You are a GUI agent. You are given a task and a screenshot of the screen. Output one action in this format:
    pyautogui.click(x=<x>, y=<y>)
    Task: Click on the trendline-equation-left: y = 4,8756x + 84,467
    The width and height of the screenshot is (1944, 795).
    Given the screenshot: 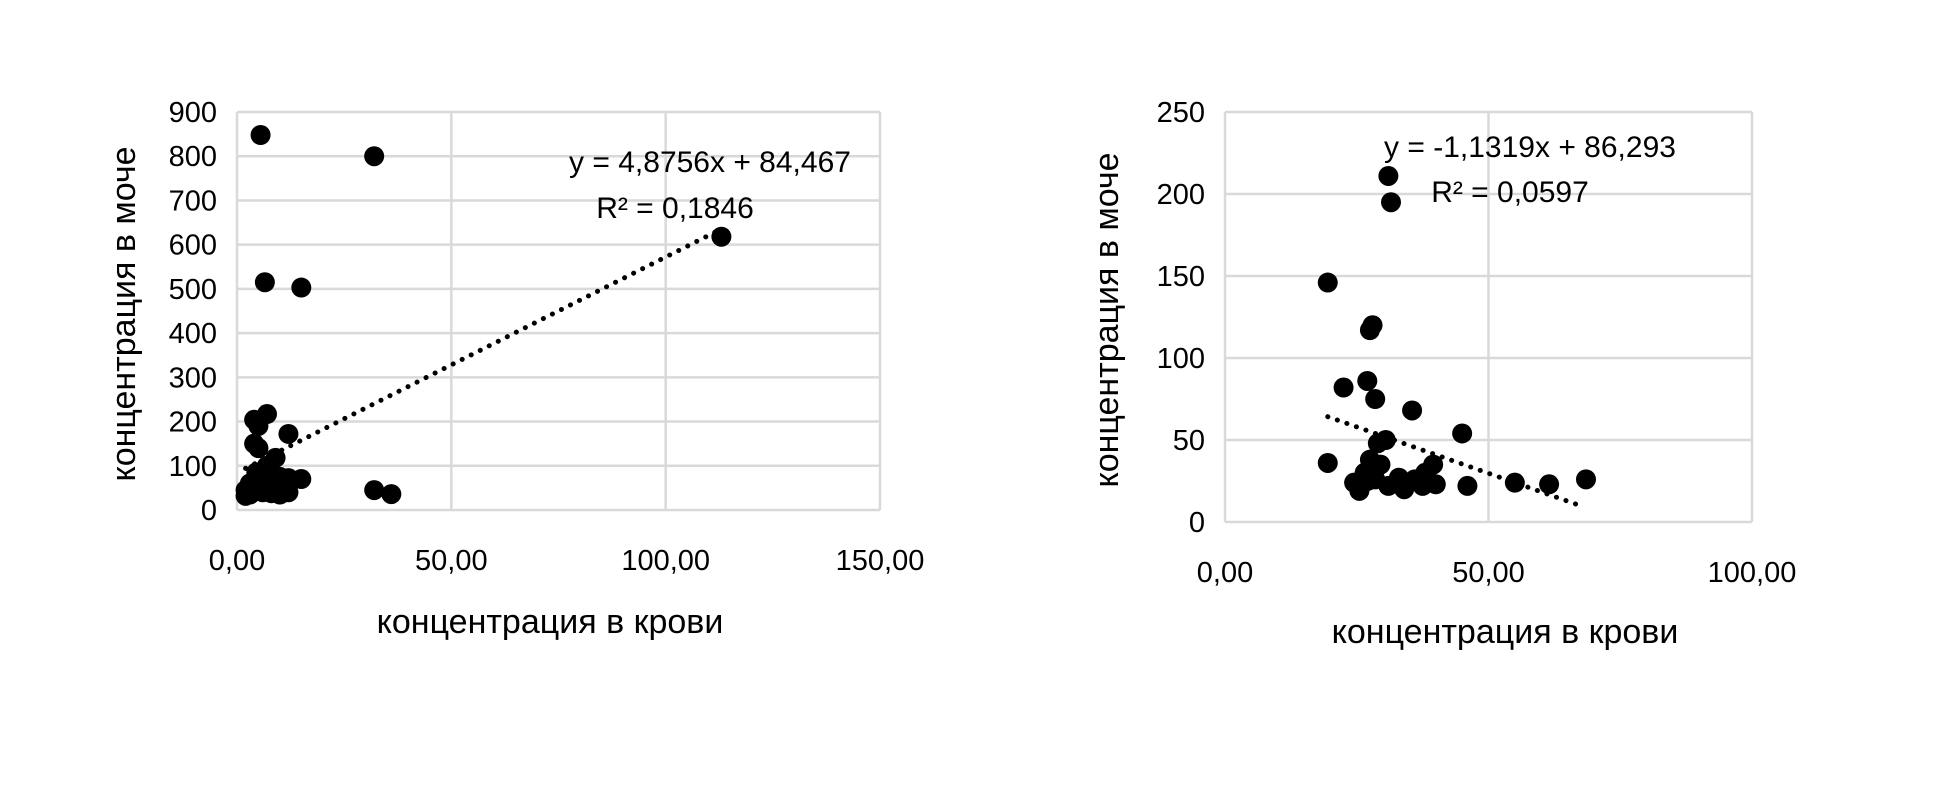 What is the action you would take?
    pyautogui.click(x=710, y=162)
    